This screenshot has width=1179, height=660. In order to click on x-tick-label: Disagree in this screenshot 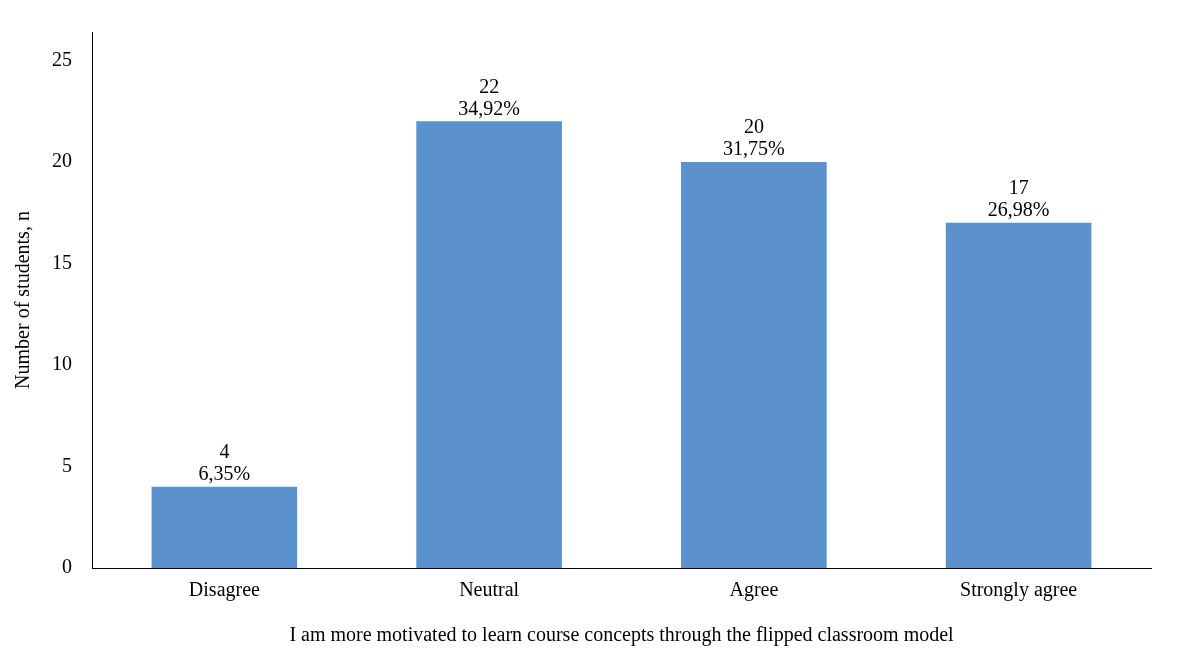, I will do `click(224, 590)`.